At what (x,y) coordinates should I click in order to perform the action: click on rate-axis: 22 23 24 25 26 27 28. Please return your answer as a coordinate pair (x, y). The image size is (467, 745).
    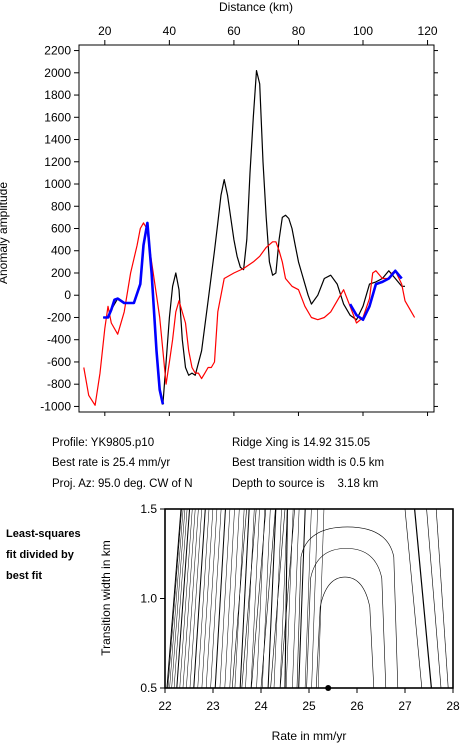
    Looking at the image, I should click on (309, 700).